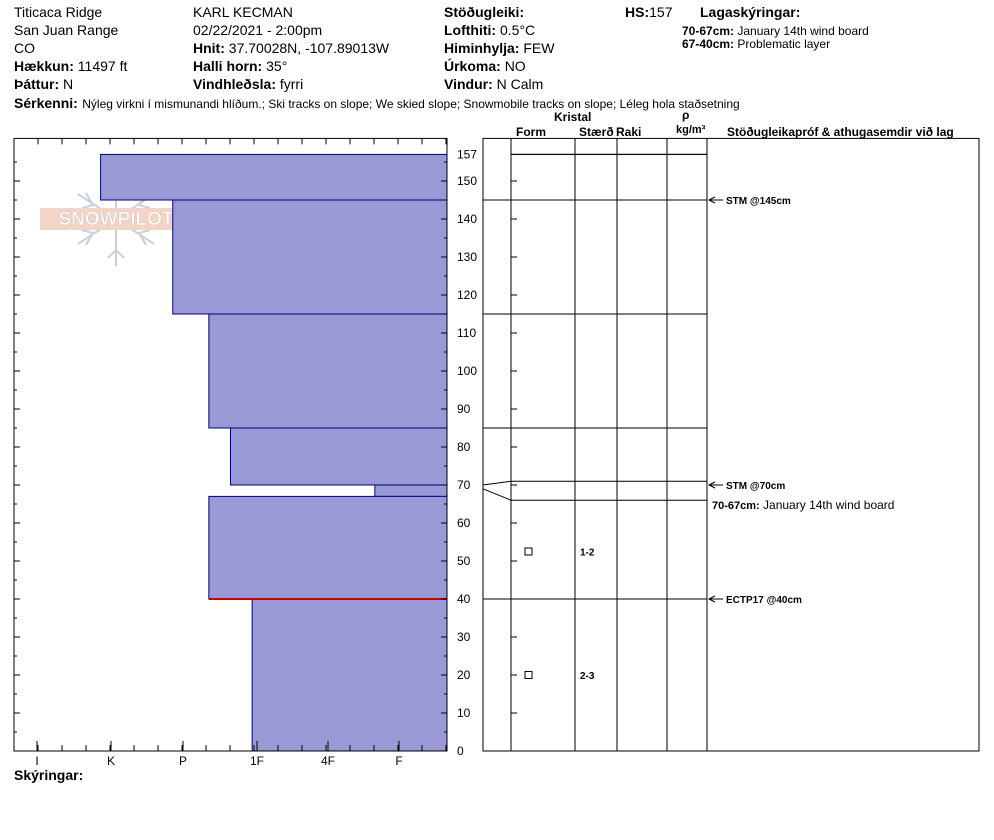 The image size is (994, 840). I want to click on snowpilot-logo: SNOWPILOT, so click(116, 219).